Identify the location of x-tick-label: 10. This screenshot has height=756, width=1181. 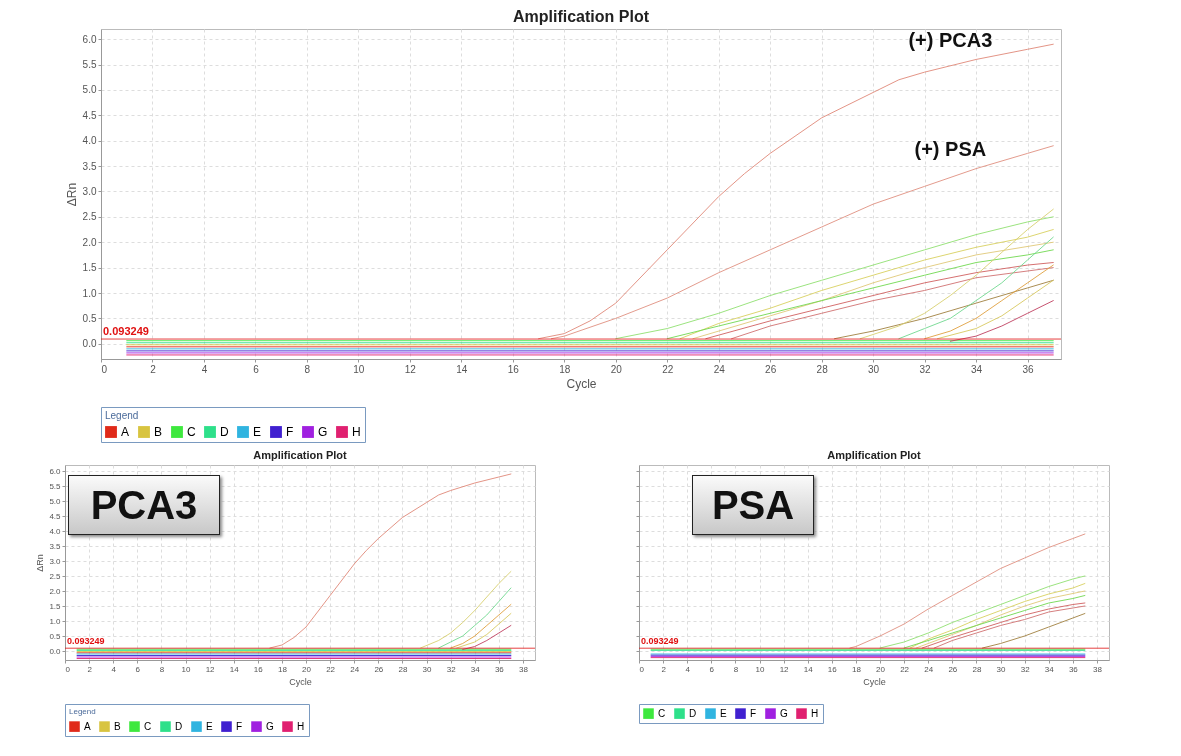
(760, 669).